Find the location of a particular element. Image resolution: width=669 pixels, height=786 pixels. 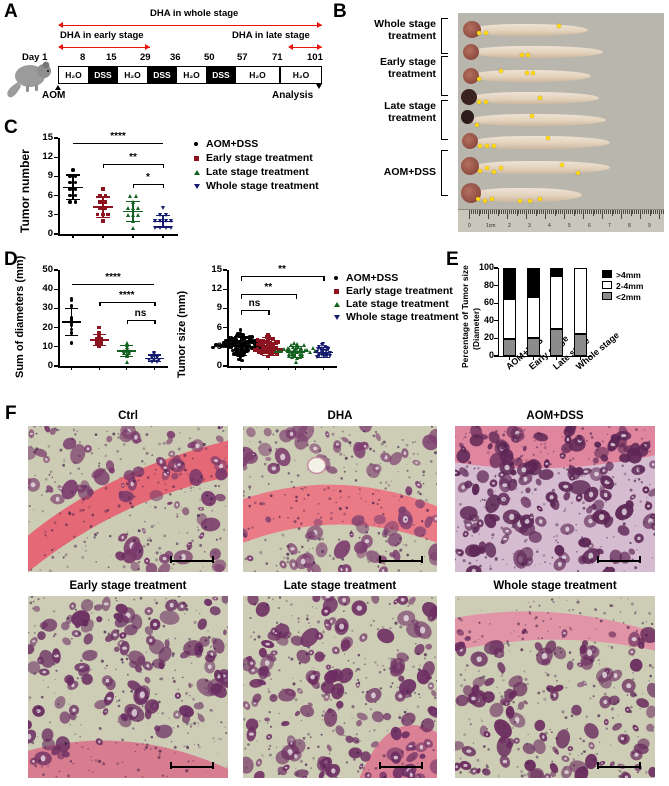

panel-b-bracket-aomdss is located at coordinates (444, 173).